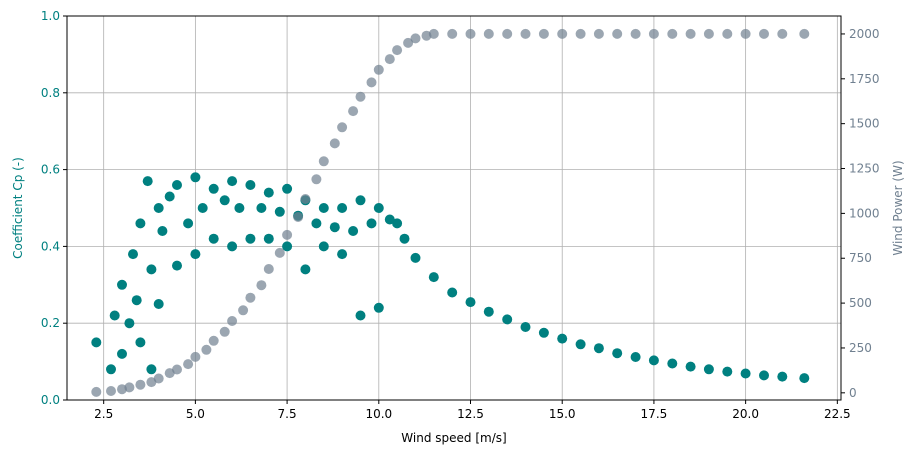  I want to click on right-tick-label: 1000, so click(864, 213).